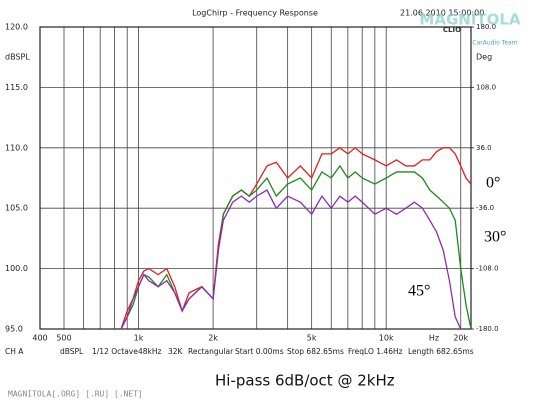 The width and height of the screenshot is (536, 403). I want to click on curve-annotation: 30°, so click(495, 237).